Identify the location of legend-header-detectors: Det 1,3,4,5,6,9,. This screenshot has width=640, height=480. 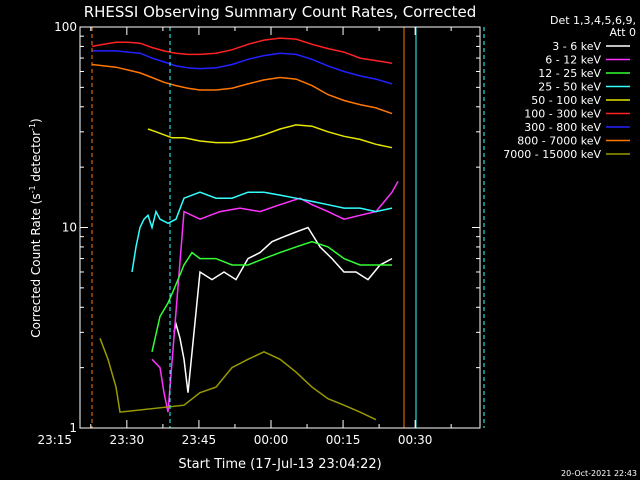
(593, 20).